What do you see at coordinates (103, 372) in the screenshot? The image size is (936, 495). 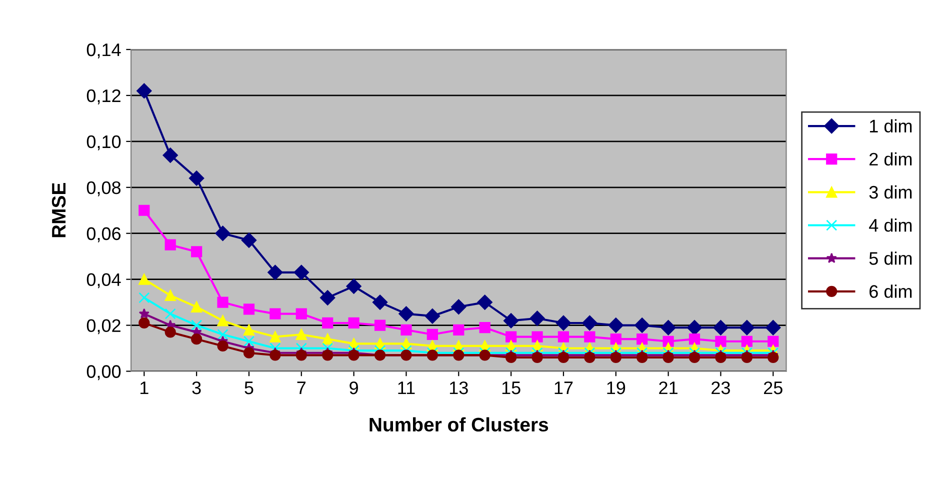 I see `y-tick-label: 0,00` at bounding box center [103, 372].